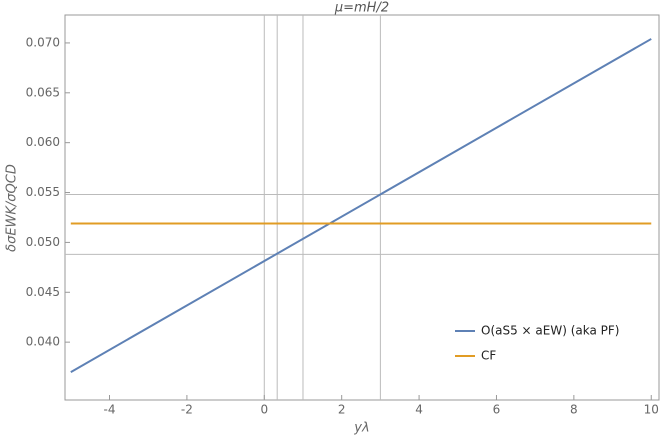 The height and width of the screenshot is (441, 664). What do you see at coordinates (361, 8) in the screenshot?
I see `chart-title: μ=mH/2` at bounding box center [361, 8].